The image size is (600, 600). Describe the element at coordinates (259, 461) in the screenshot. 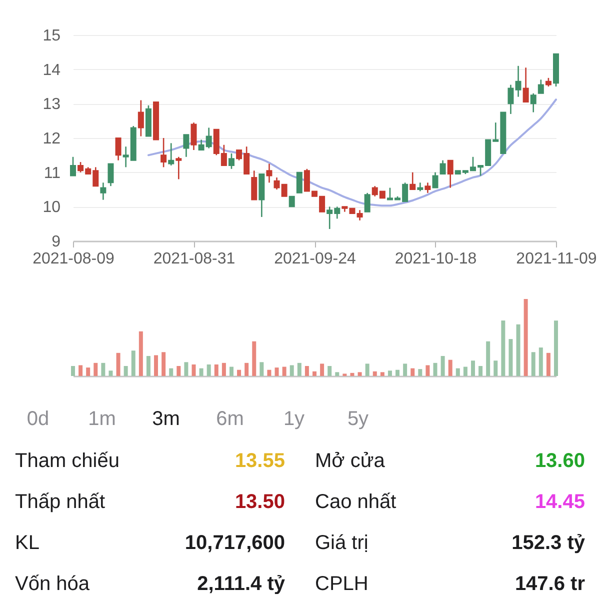

I see `text: 13.55` at that location.